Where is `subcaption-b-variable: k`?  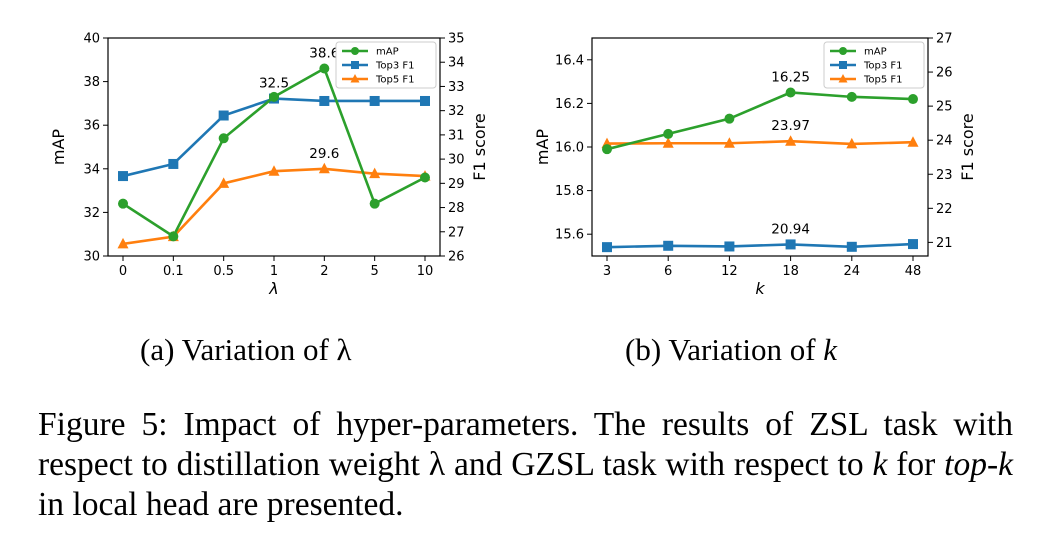
subcaption-b-variable: k is located at coordinates (830, 349).